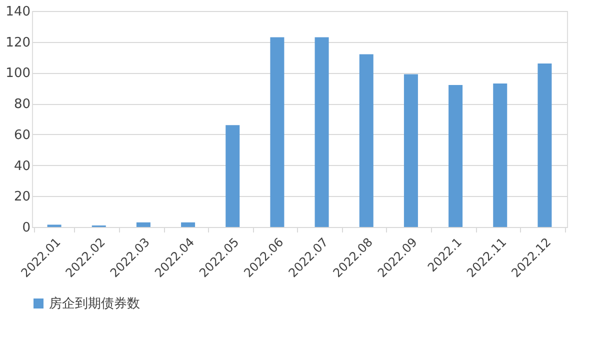 This screenshot has height=362, width=602. What do you see at coordinates (22, 197) in the screenshot?
I see `y-tick-label: 20` at bounding box center [22, 197].